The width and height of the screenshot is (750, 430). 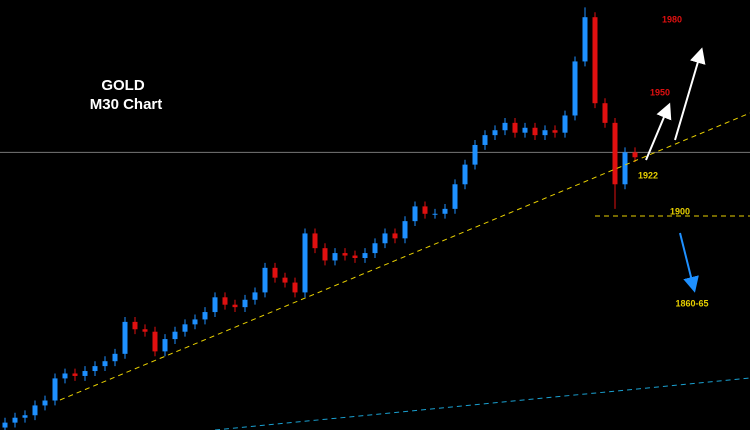 I want to click on chart-subtitle: M30 Chart, so click(x=126, y=104).